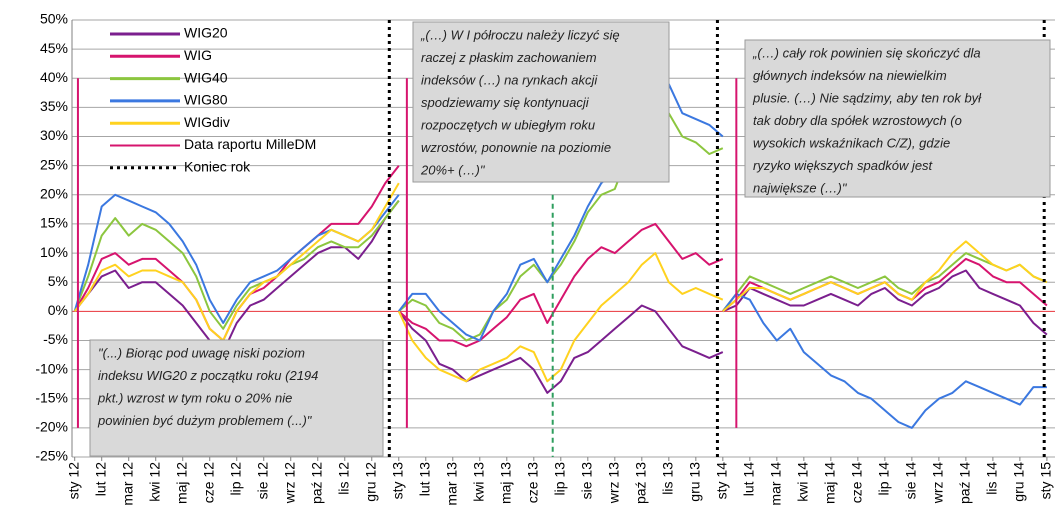  I want to click on x-tick-label: paź 13, so click(641, 483).